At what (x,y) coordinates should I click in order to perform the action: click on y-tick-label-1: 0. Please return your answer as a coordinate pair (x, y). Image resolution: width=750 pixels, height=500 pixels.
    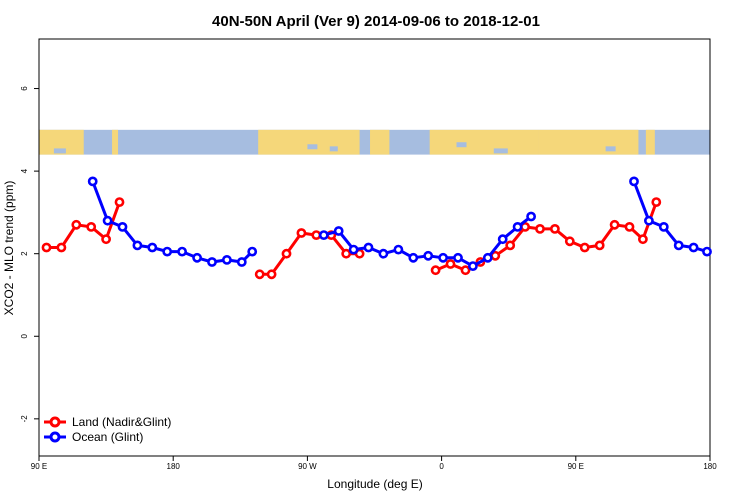
    Looking at the image, I should click on (24, 335).